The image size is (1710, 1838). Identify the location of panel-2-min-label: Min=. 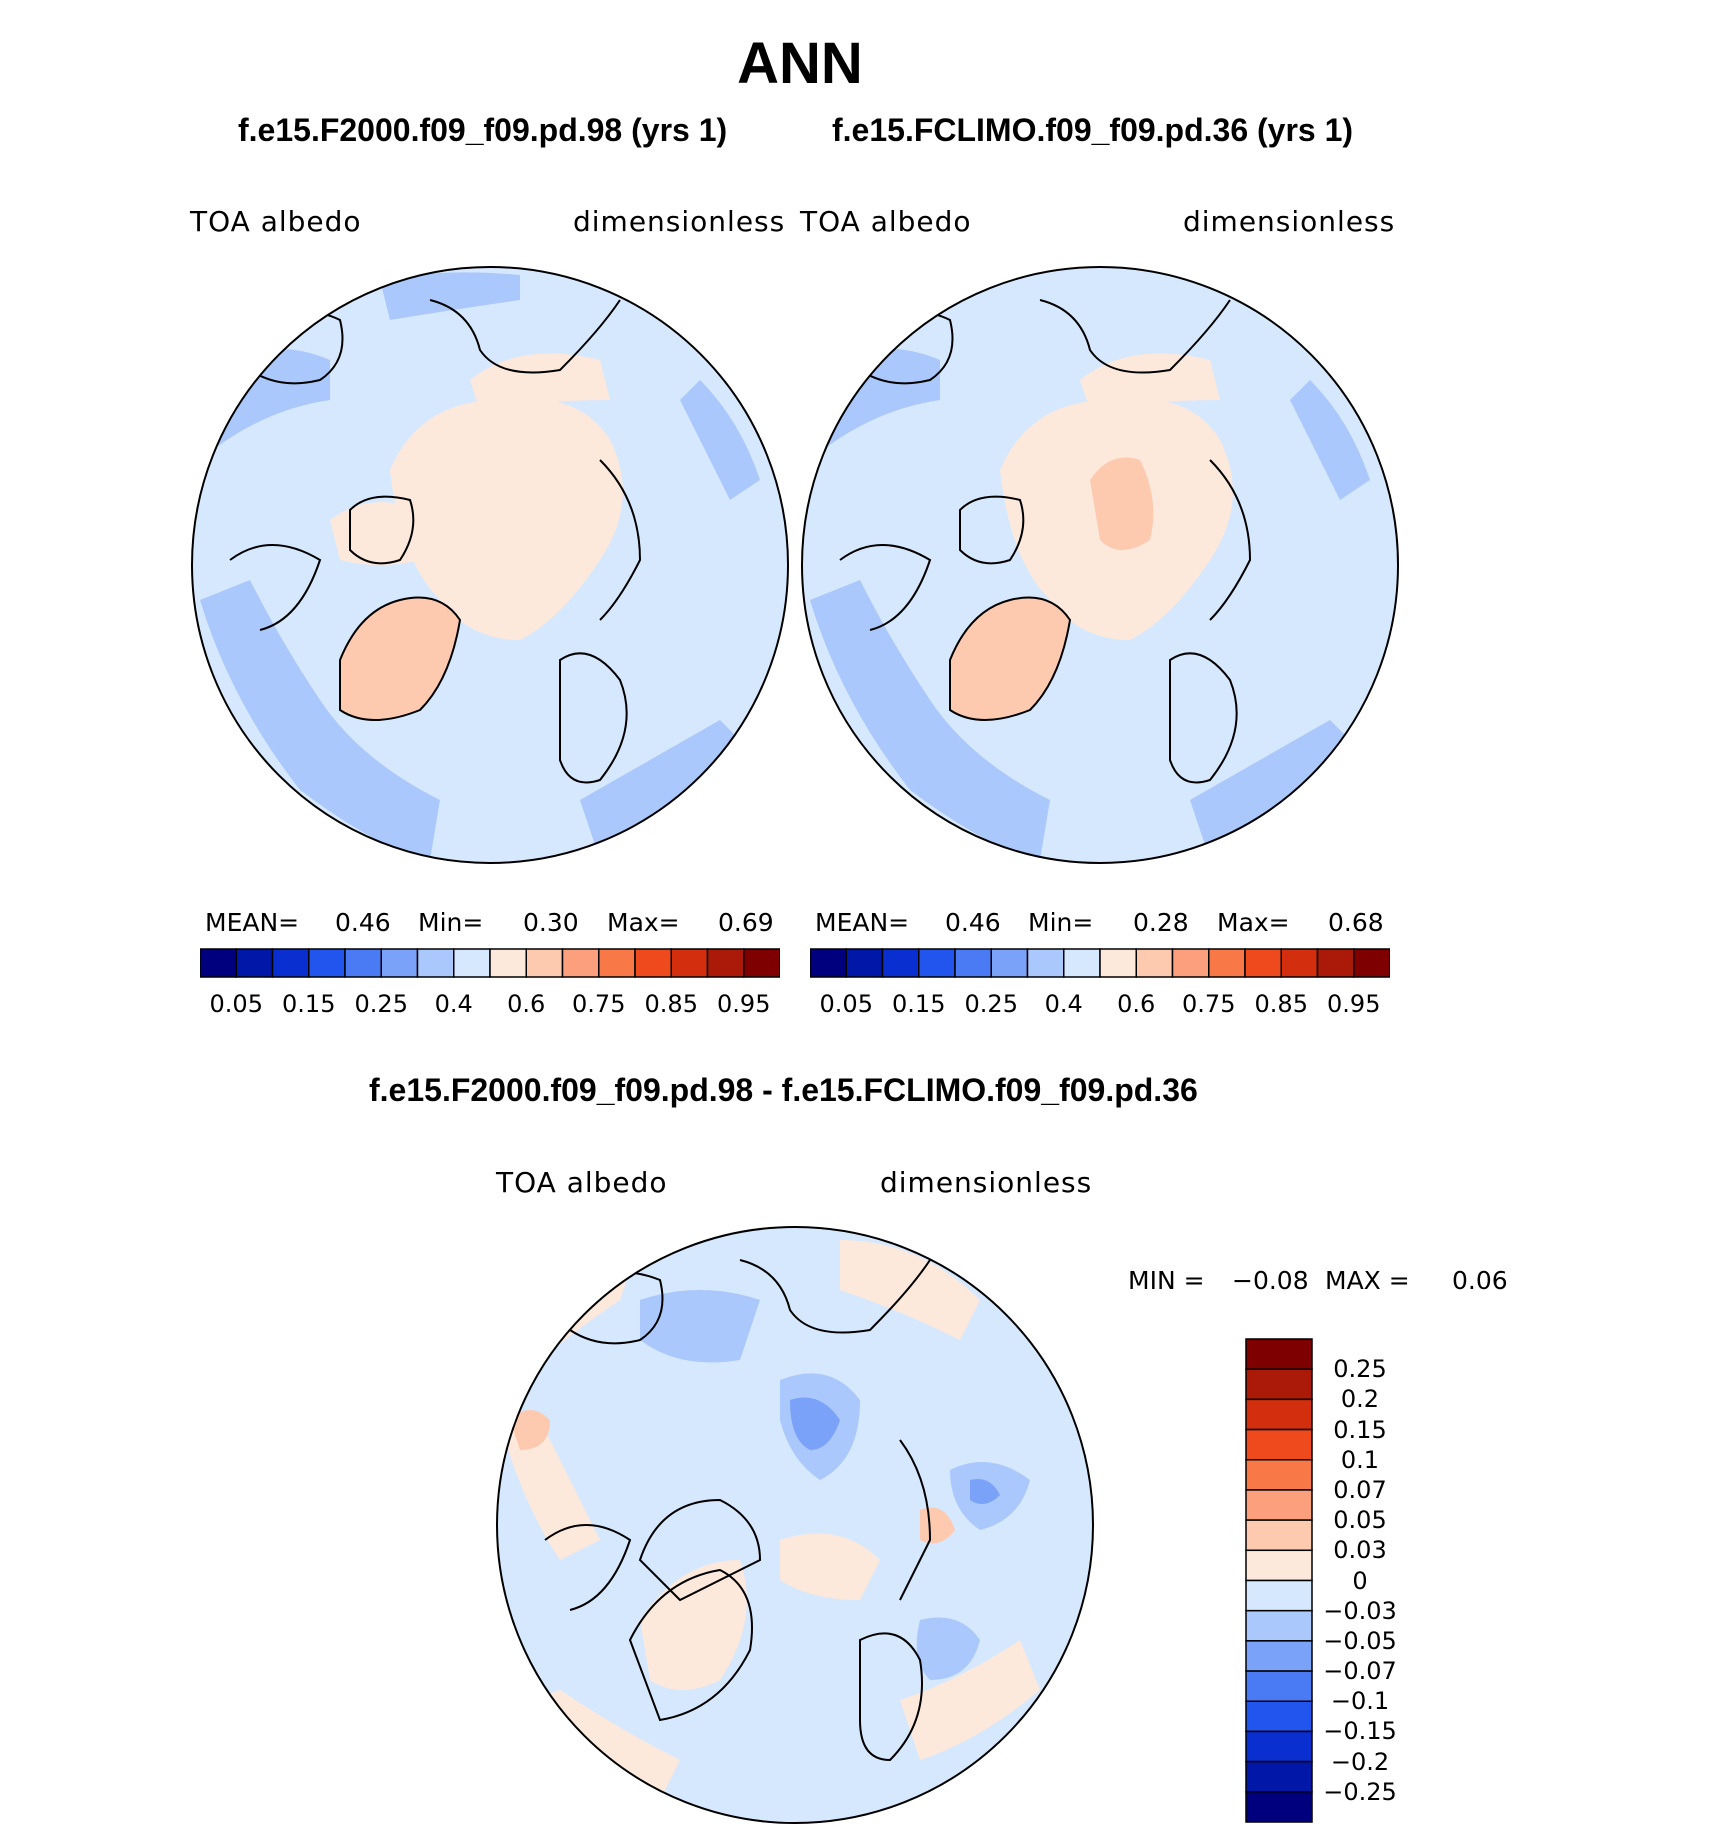
(1061, 922).